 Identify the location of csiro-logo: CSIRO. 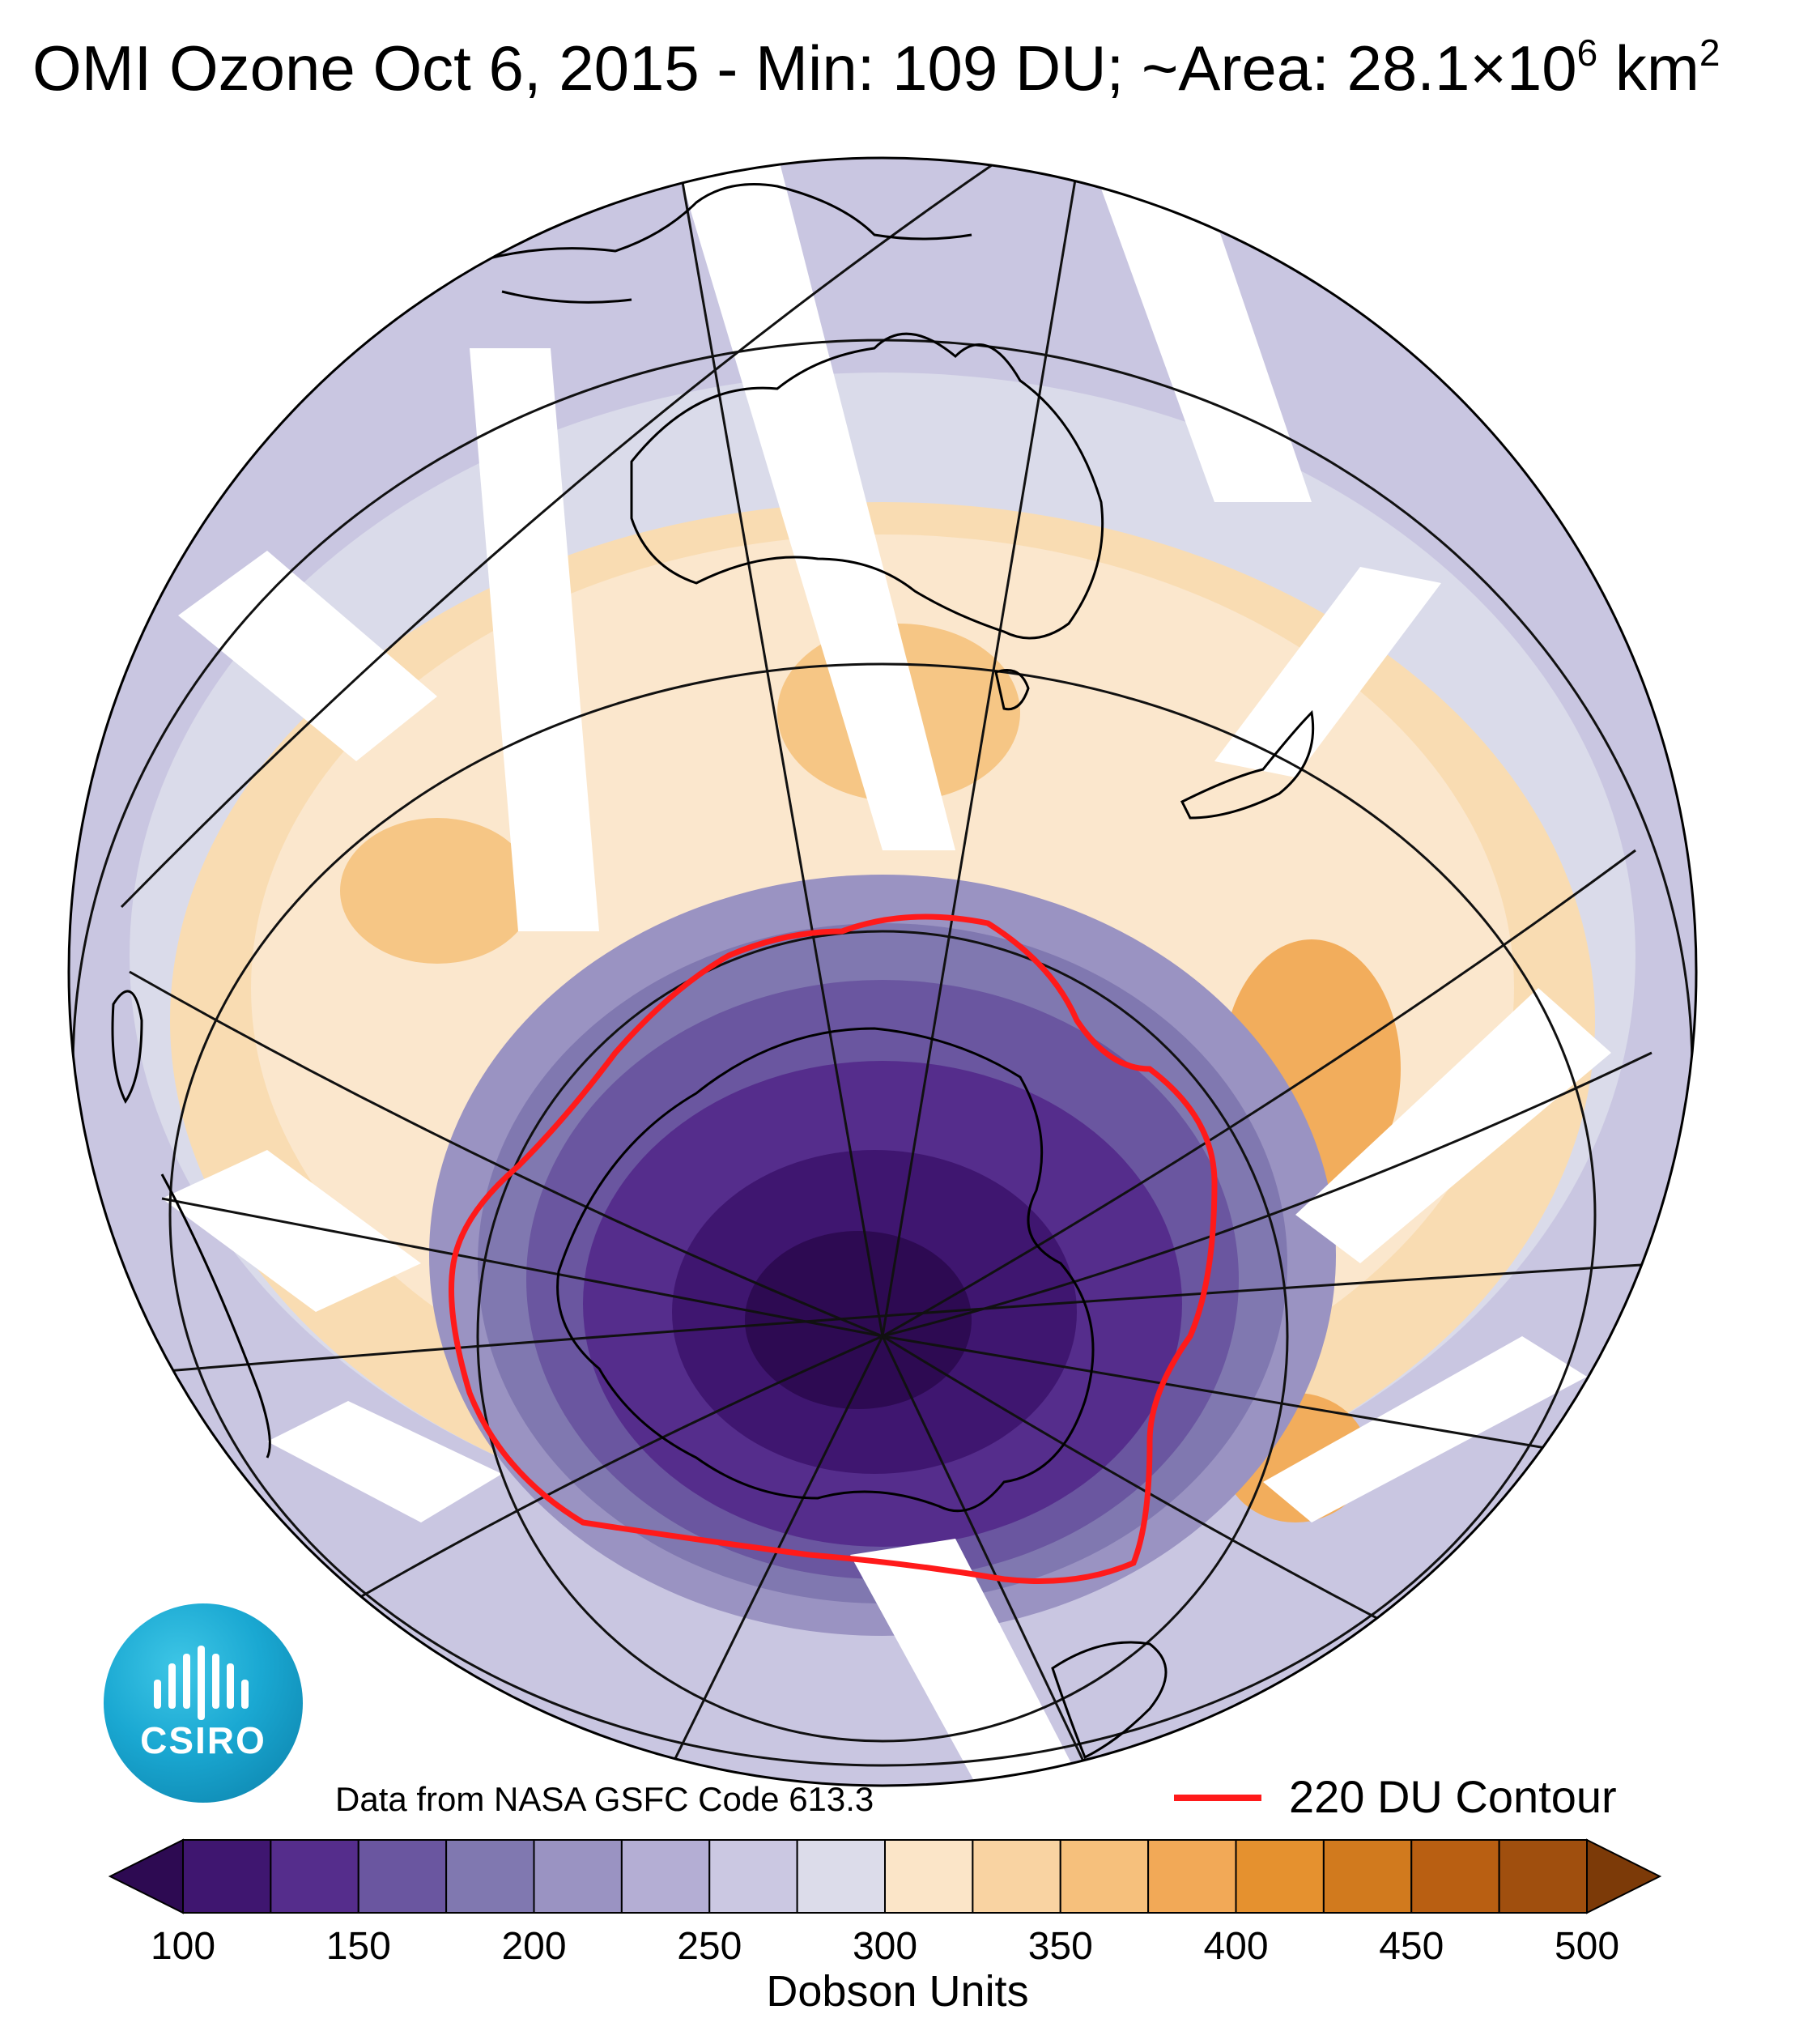
(204, 1703).